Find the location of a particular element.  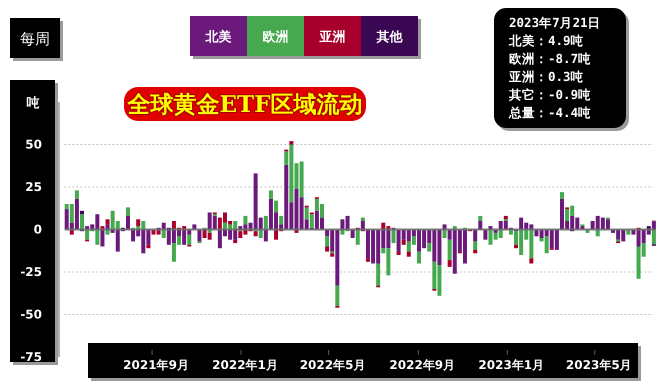

x-tick-label: 2021年9月 is located at coordinates (156, 365).